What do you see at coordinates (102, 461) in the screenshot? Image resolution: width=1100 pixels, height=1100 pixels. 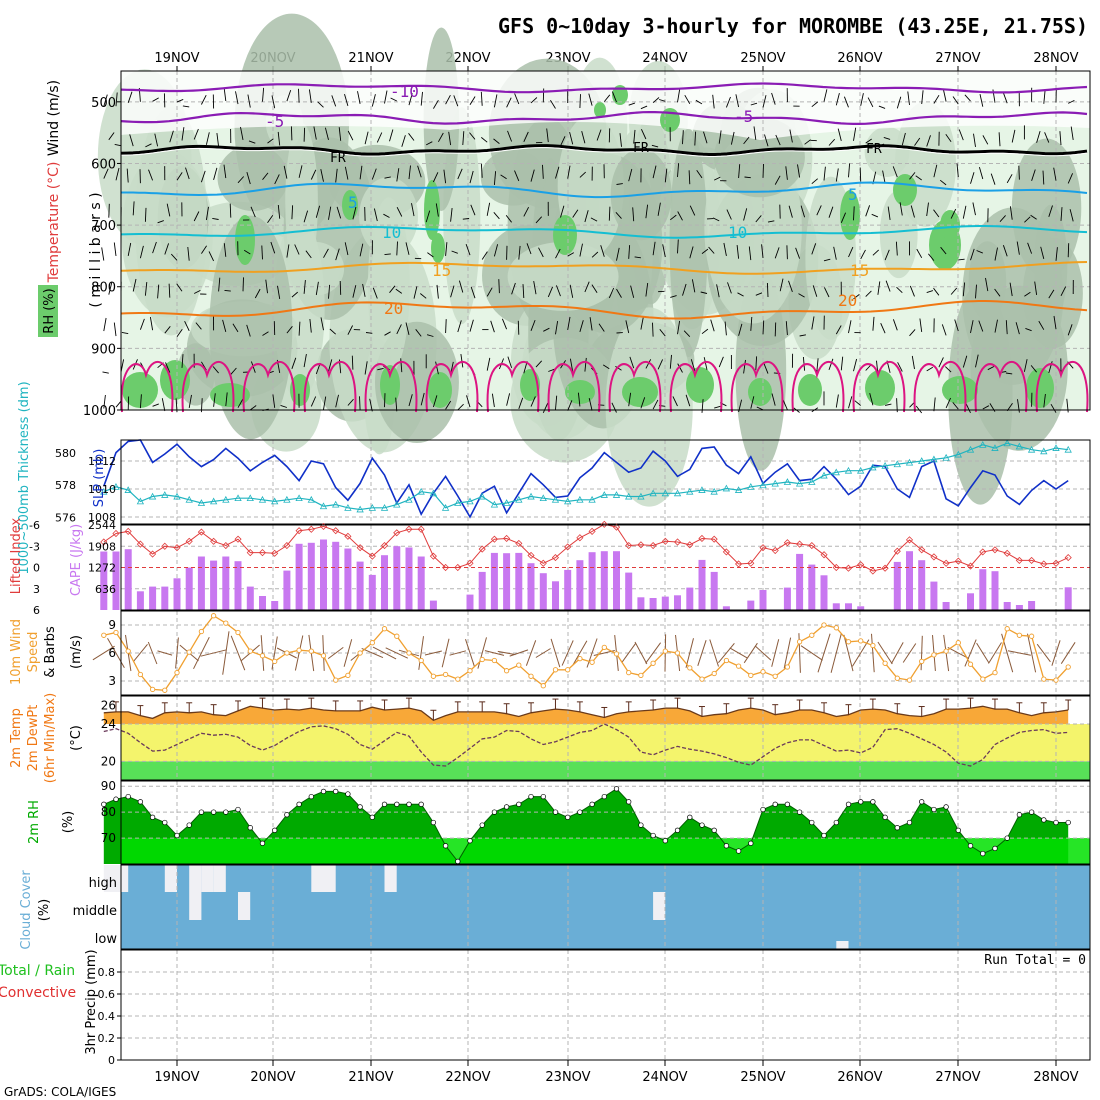 I see `tick-label: 1012` at bounding box center [102, 461].